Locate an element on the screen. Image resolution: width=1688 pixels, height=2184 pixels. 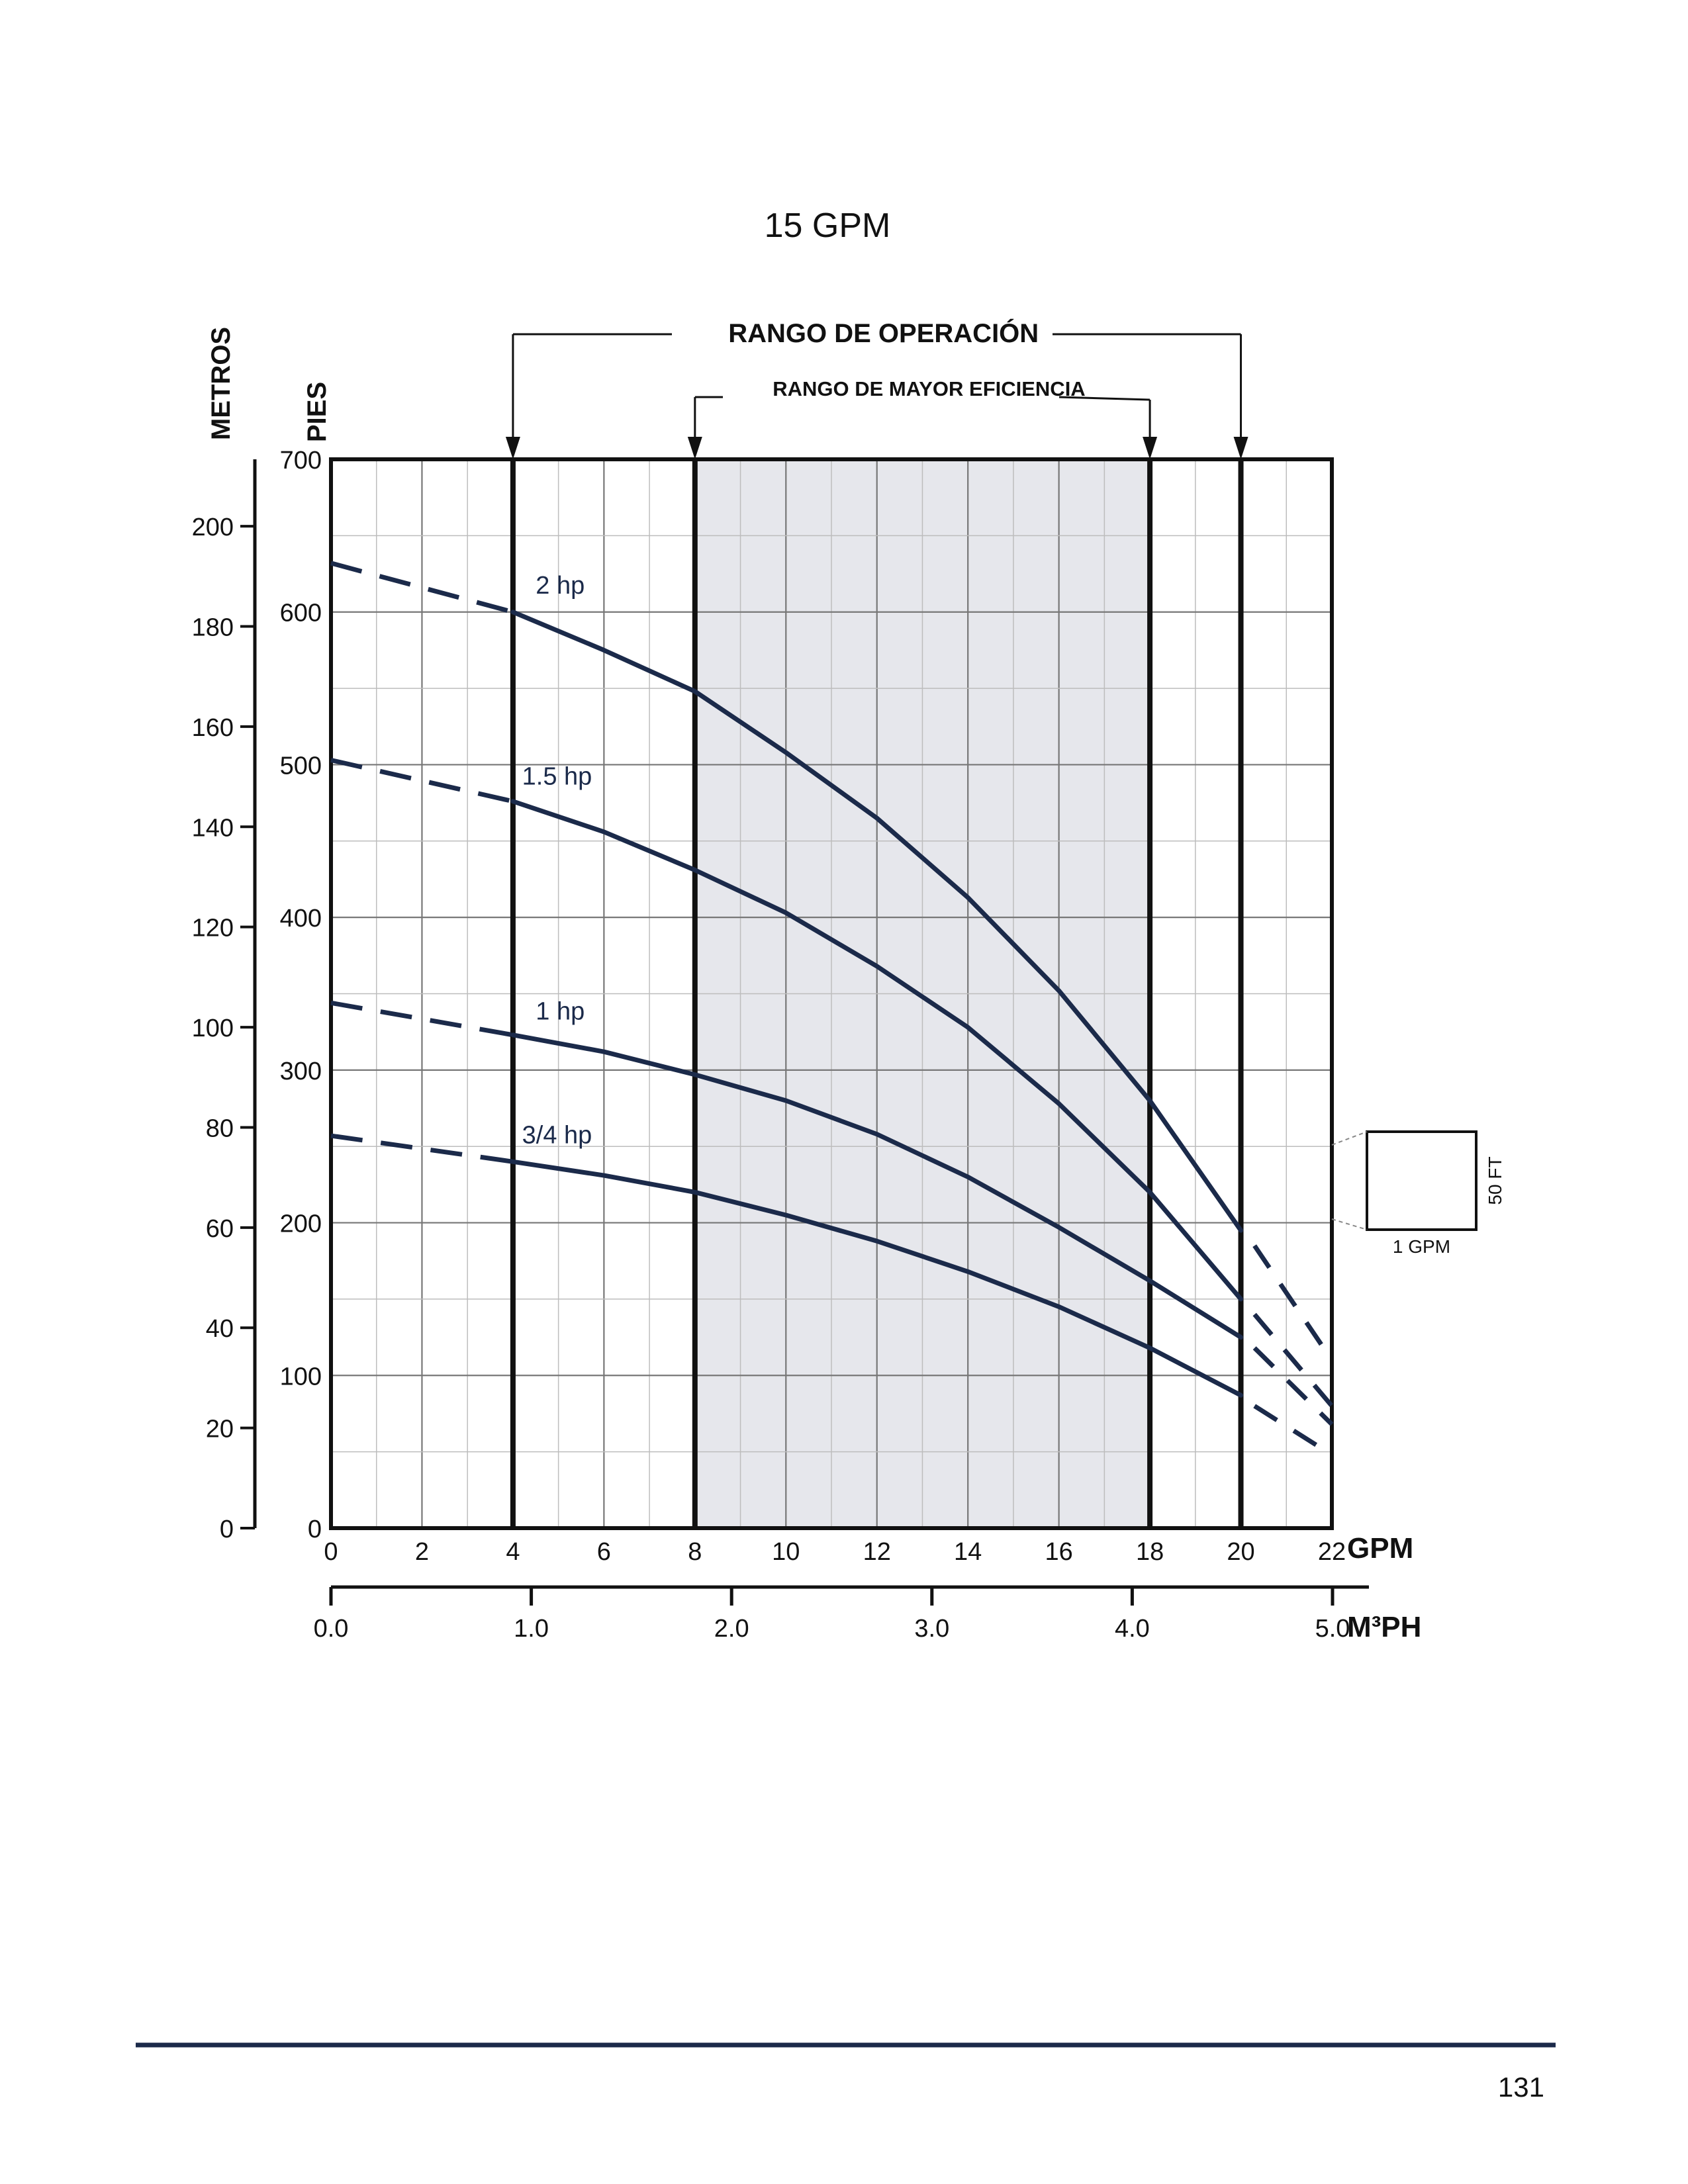
x-tick-label: 10 is located at coordinates (786, 1552).